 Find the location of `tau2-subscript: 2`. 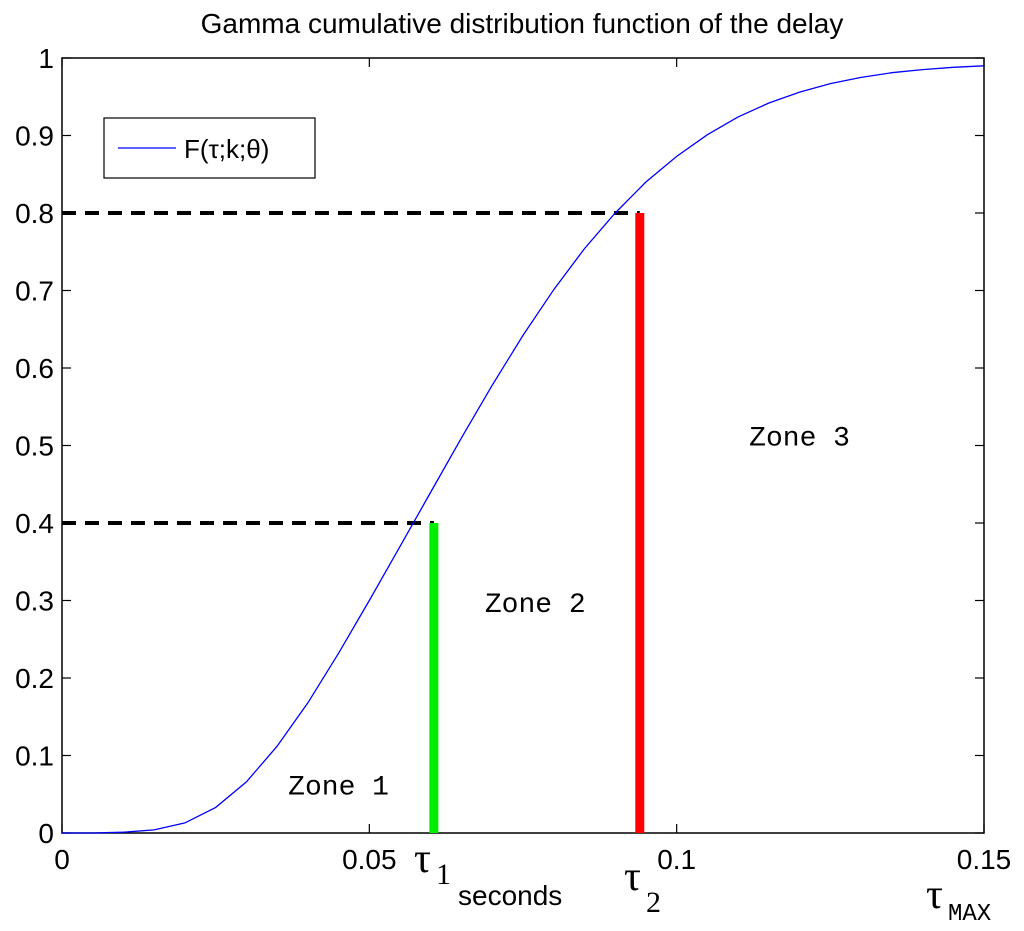

tau2-subscript: 2 is located at coordinates (653, 902).